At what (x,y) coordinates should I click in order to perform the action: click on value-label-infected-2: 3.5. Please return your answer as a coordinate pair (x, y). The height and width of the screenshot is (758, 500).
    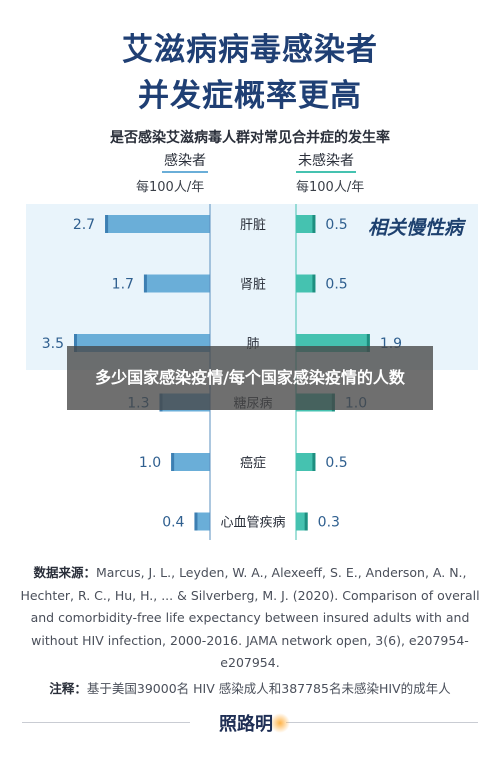
    Looking at the image, I should click on (53, 344).